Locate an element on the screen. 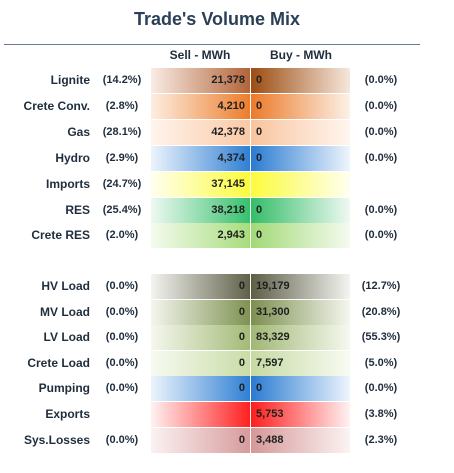 Image resolution: width=454 pixels, height=473 pixels. buy-percent: (55.3%) is located at coordinates (381, 337).